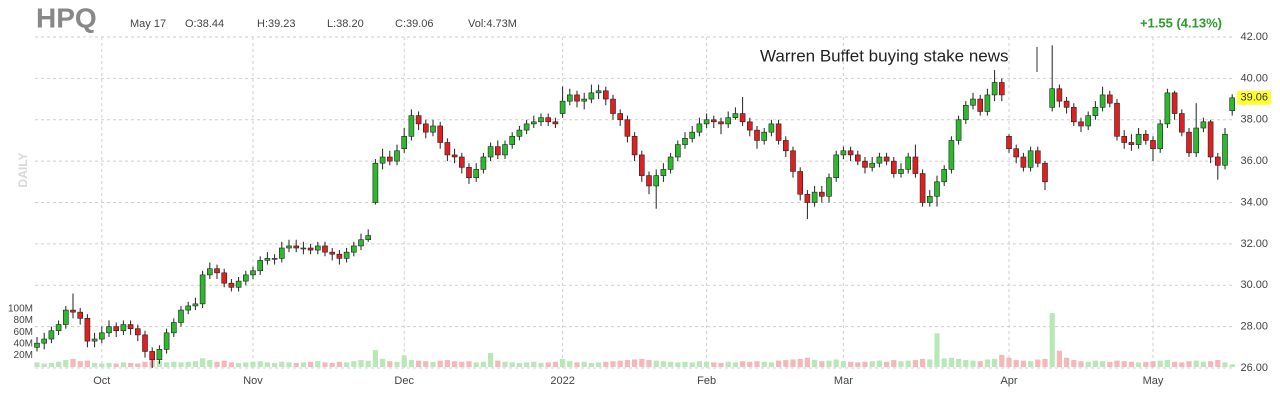 This screenshot has height=400, width=1280. What do you see at coordinates (1254, 37) in the screenshot?
I see `y-tick-label: 42.00` at bounding box center [1254, 37].